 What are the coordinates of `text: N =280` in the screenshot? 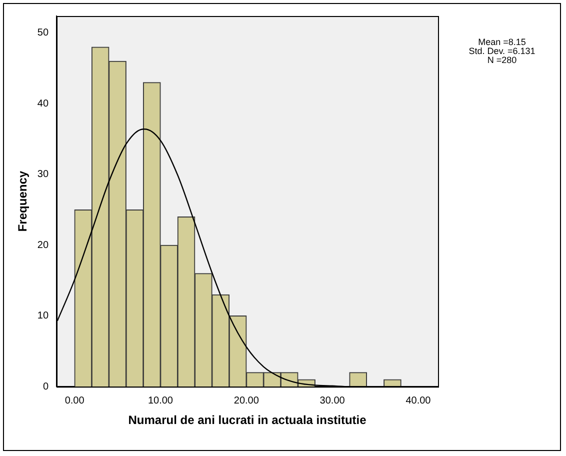 It's located at (502, 59).